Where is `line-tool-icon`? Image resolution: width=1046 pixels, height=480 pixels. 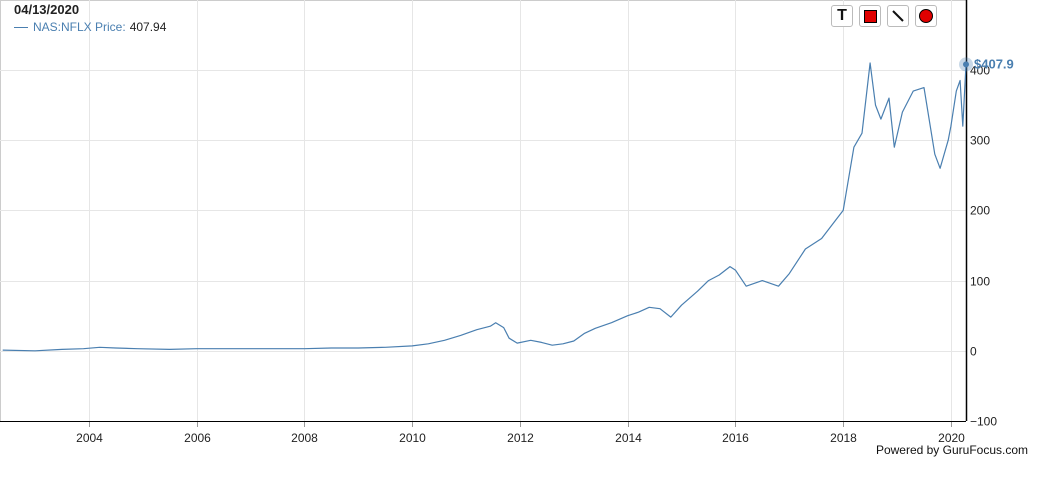
line-tool-icon is located at coordinates (898, 16).